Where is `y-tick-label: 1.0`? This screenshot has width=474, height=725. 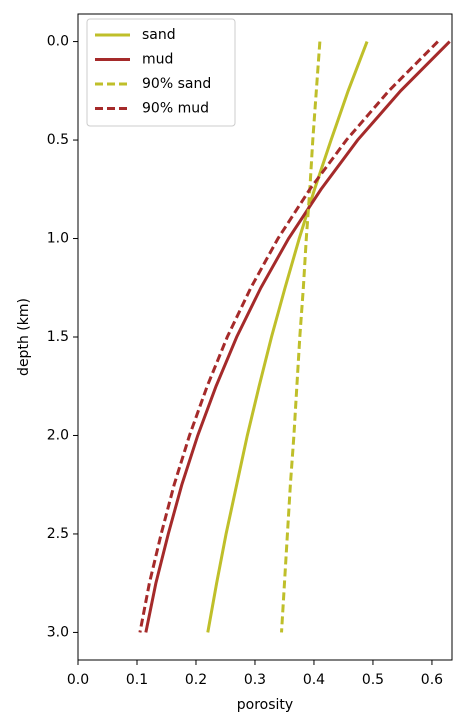 y-tick-label: 1.0 is located at coordinates (58, 239).